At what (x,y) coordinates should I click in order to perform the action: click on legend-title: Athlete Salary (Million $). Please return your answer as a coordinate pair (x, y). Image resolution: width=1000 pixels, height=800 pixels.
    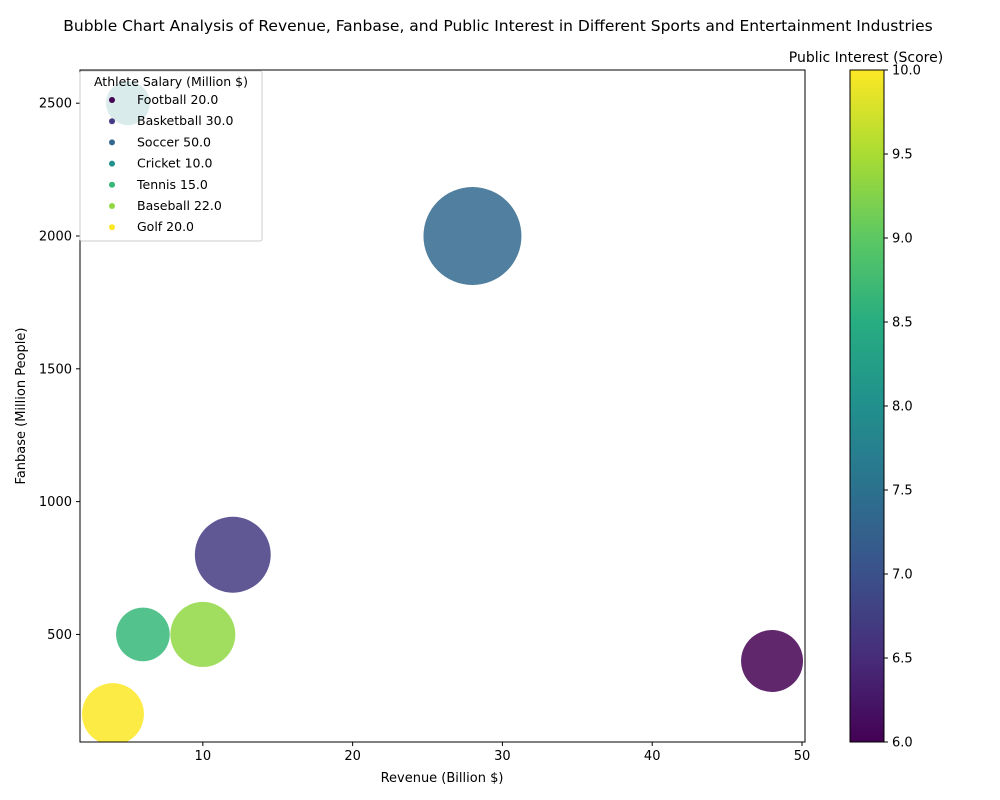
    Looking at the image, I should click on (171, 81).